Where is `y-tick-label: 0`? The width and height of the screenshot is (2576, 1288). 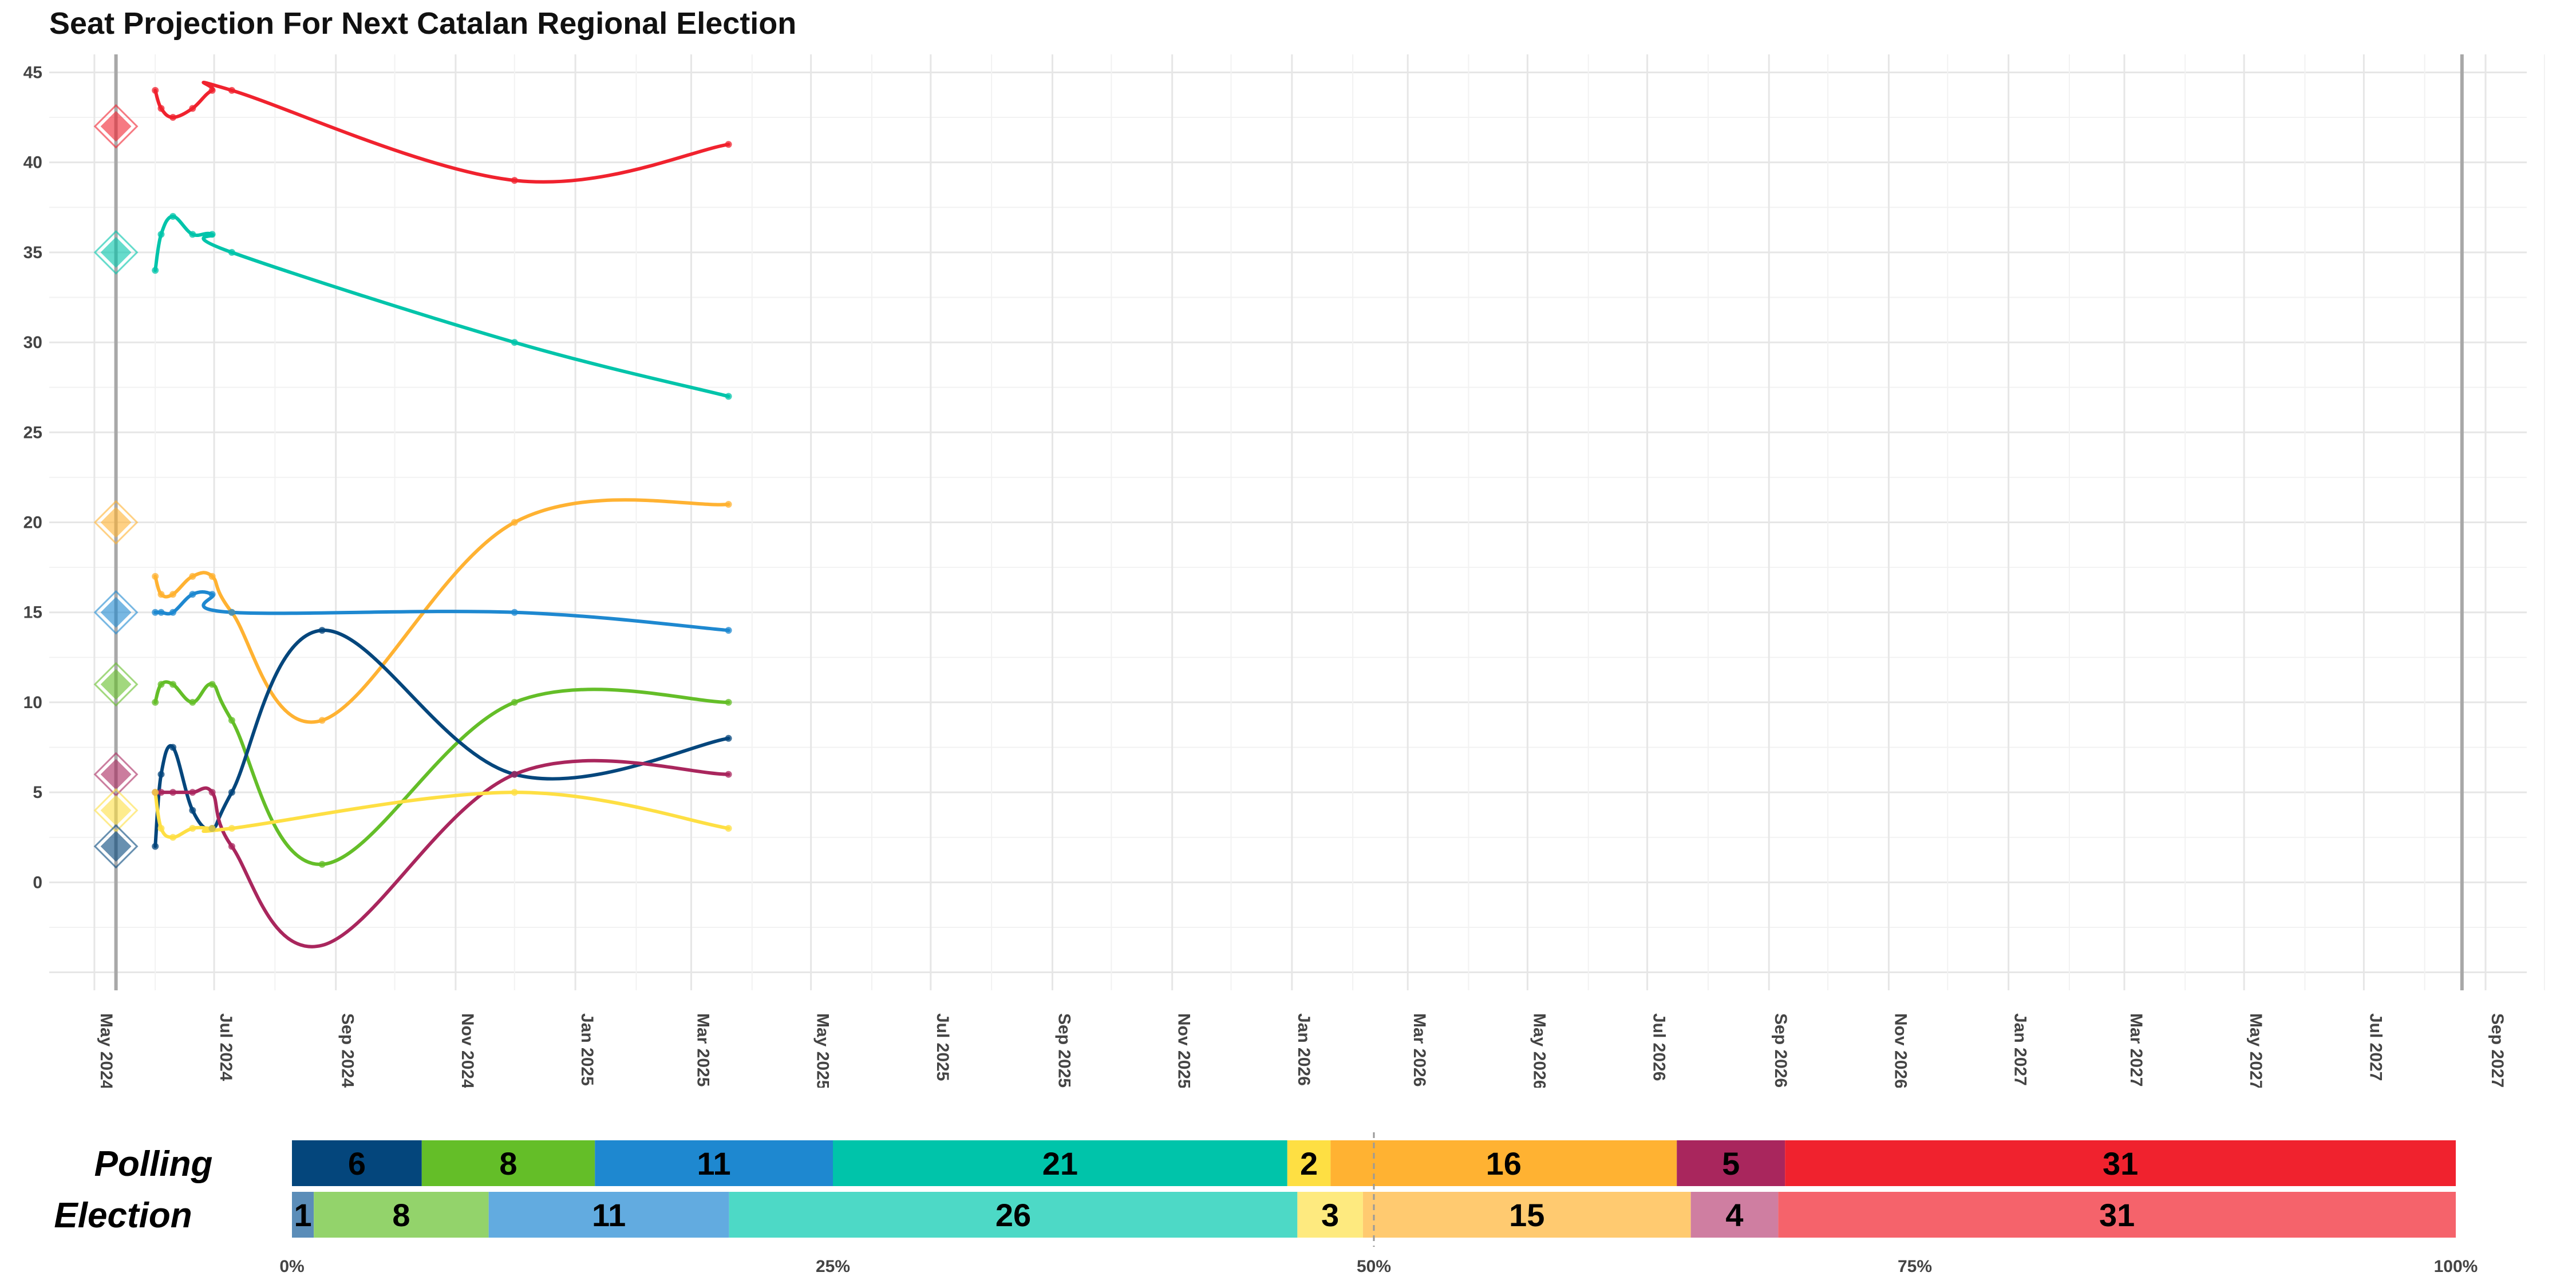 y-tick-label: 0 is located at coordinates (37, 882).